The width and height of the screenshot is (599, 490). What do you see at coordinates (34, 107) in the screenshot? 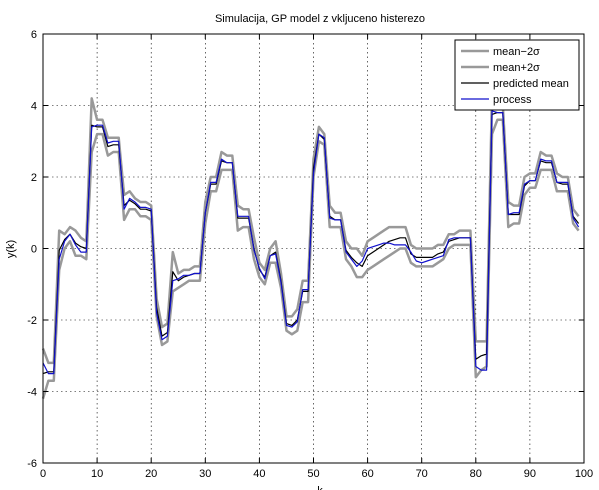
I see `y-tick-label: 4` at bounding box center [34, 107].